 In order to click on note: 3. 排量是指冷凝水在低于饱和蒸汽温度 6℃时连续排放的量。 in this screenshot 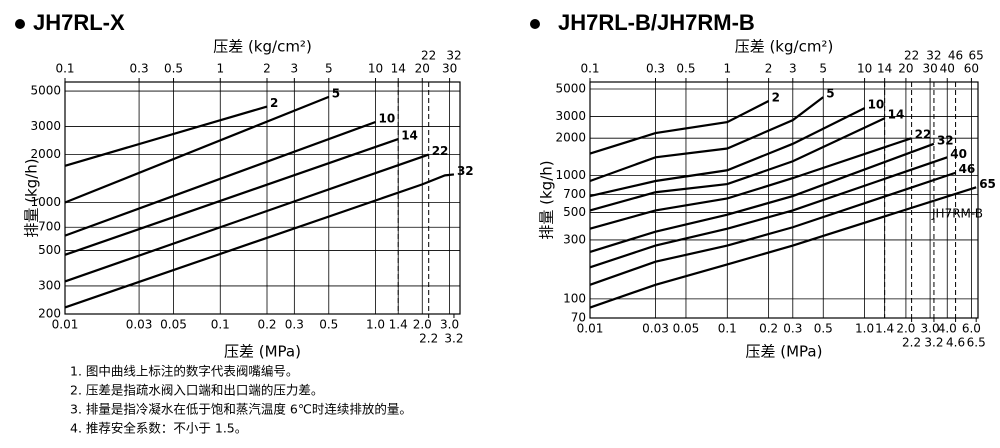, I will do `click(241, 409)`.